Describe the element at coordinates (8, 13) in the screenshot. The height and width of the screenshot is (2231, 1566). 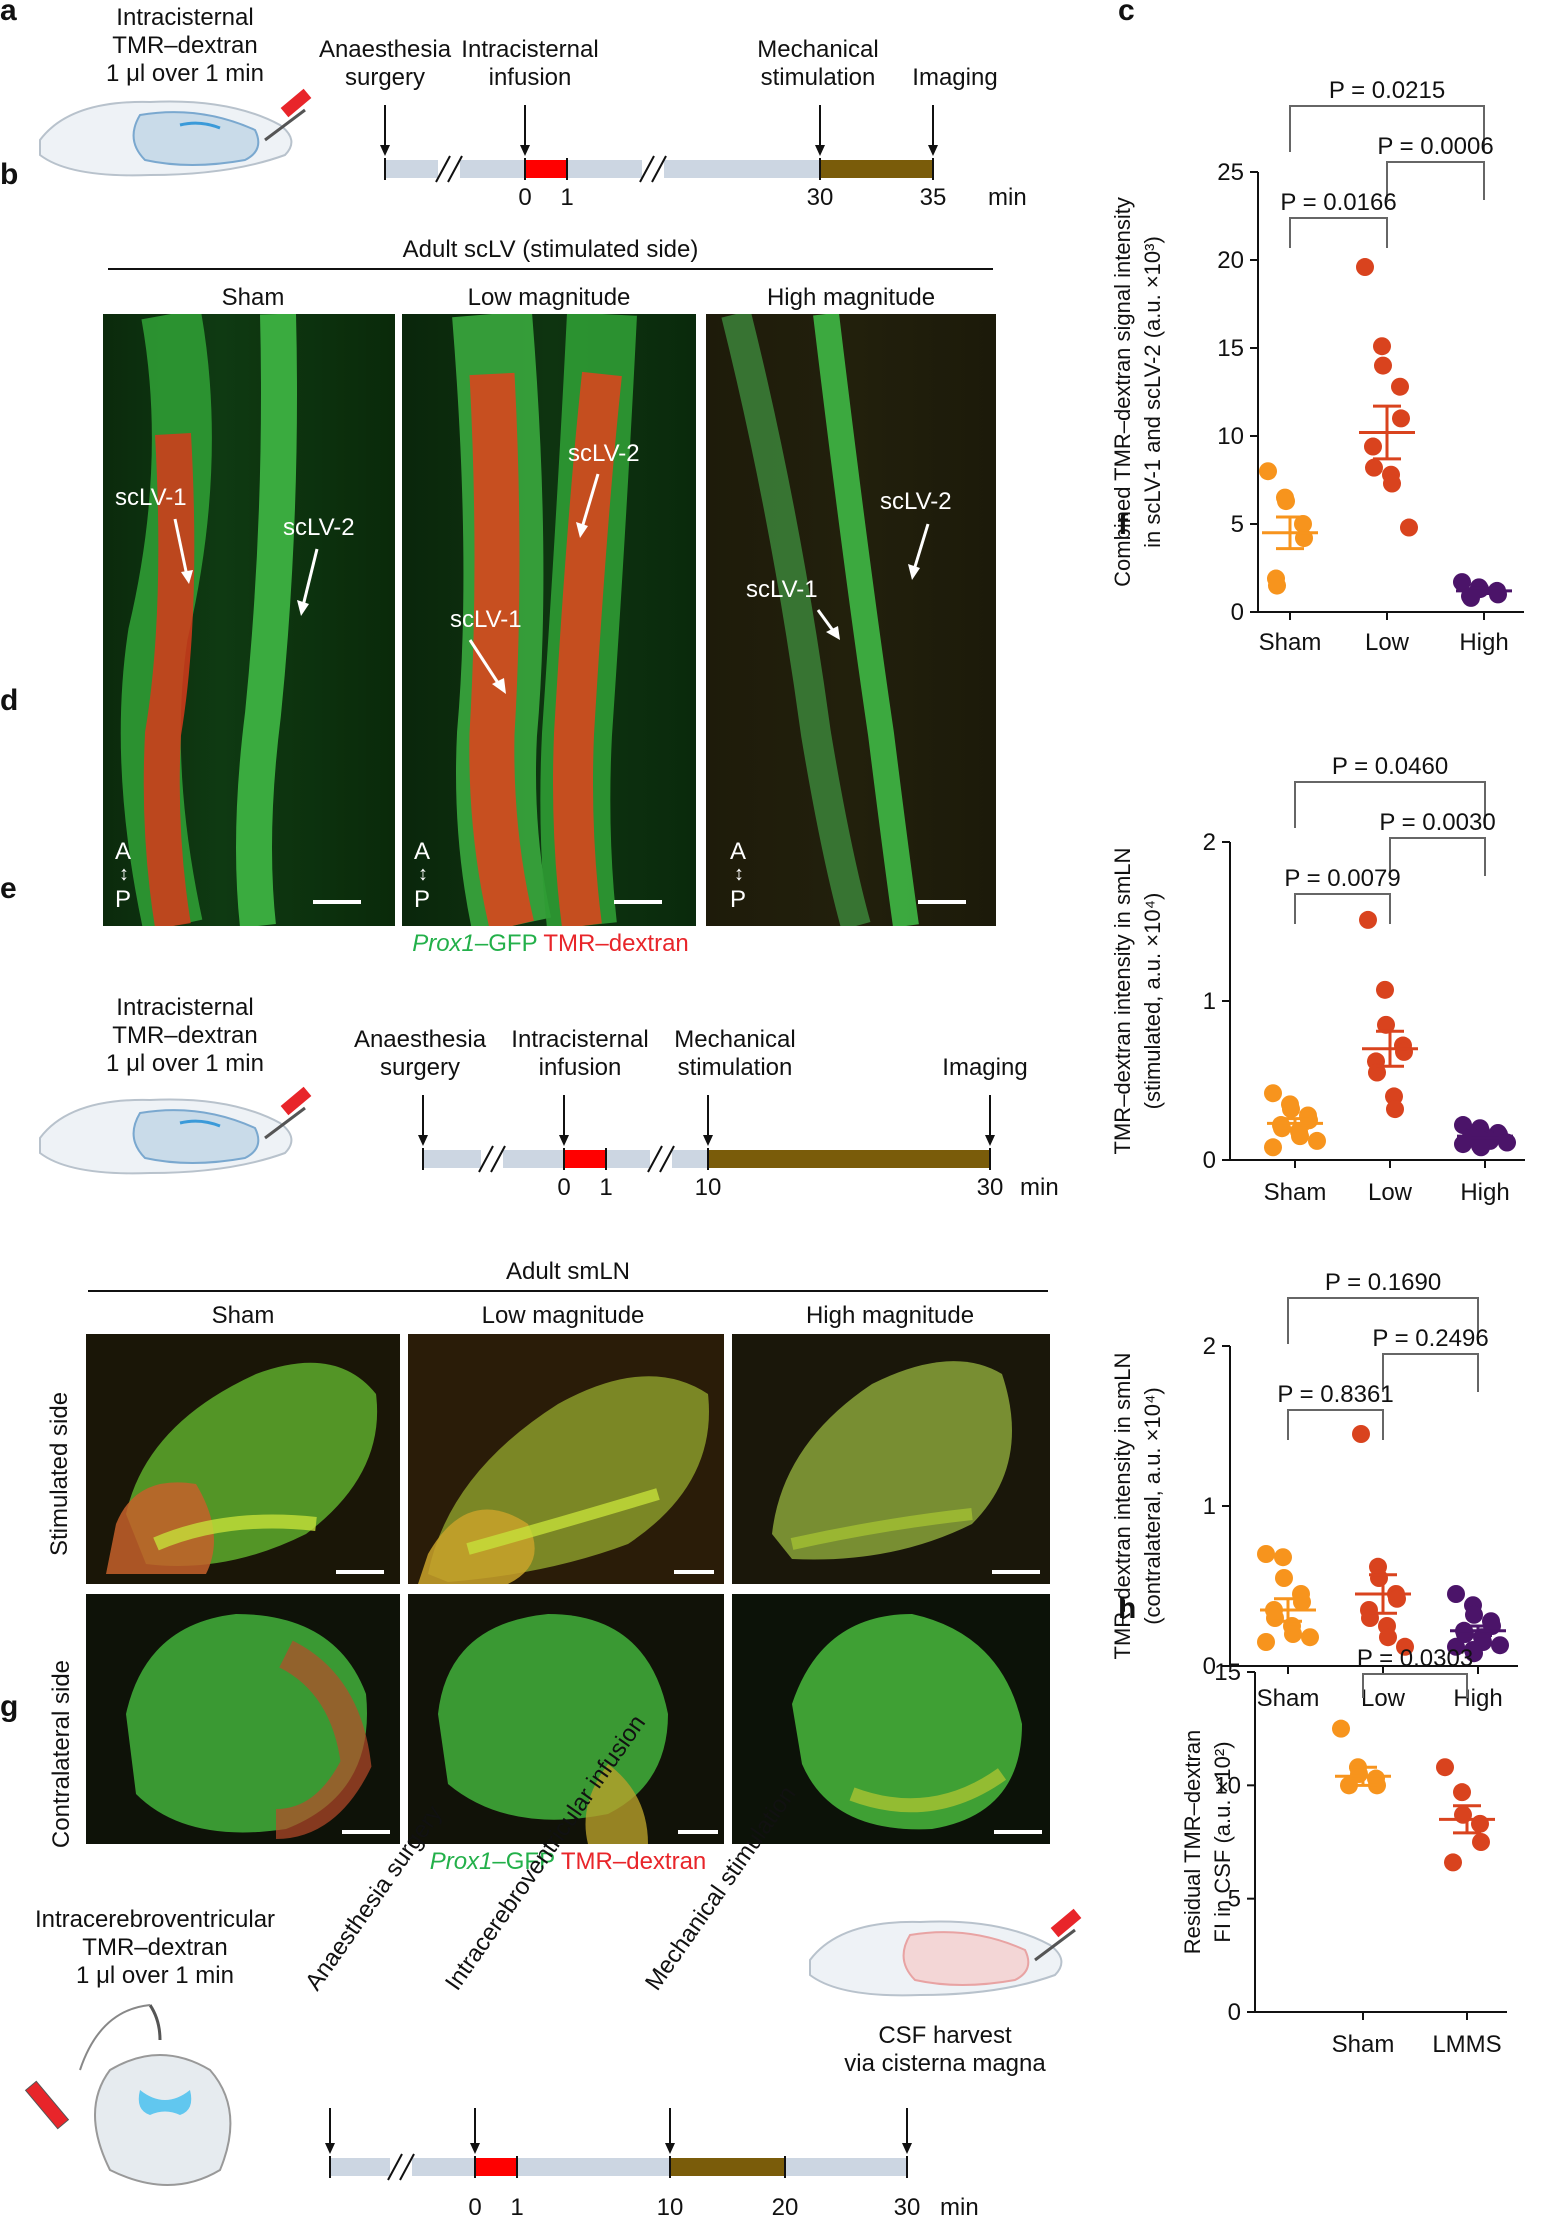
I see `panel-label-a: a` at that location.